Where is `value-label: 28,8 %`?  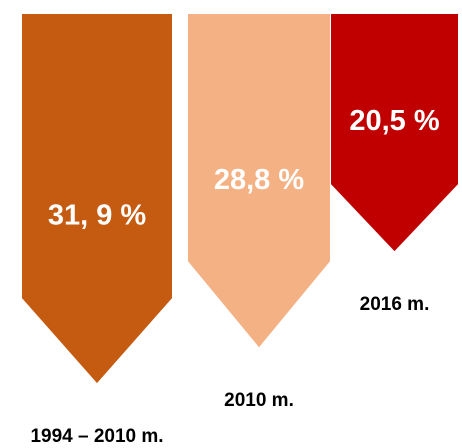 value-label: 28,8 % is located at coordinates (259, 180).